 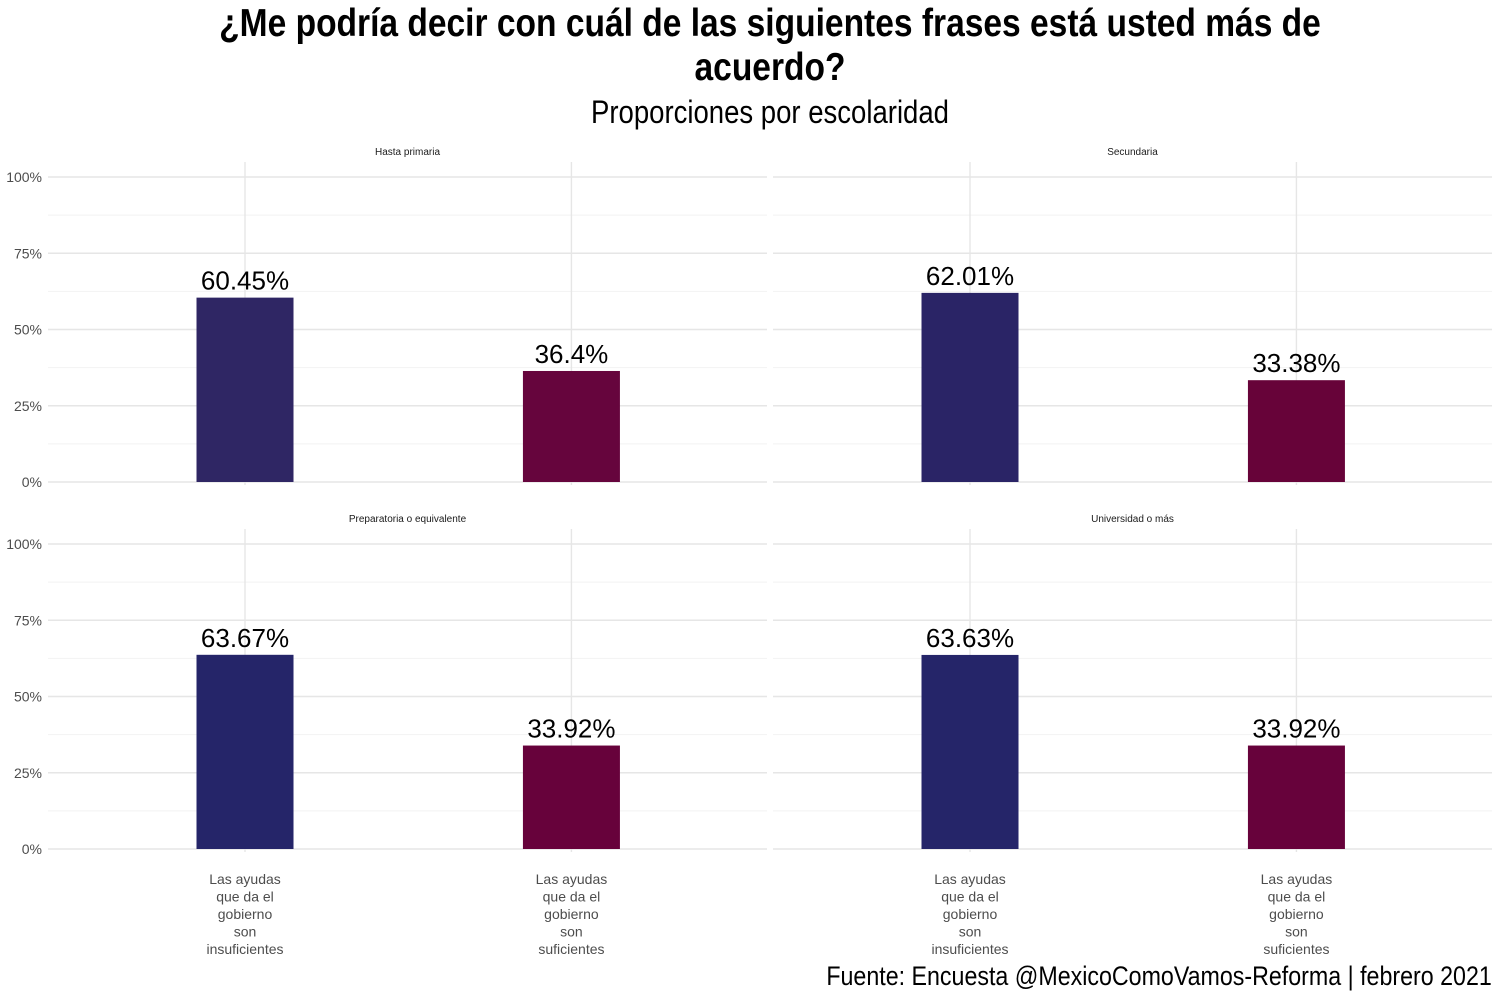 What do you see at coordinates (407, 152) in the screenshot?
I see `facet-strip-label: Hasta primaria` at bounding box center [407, 152].